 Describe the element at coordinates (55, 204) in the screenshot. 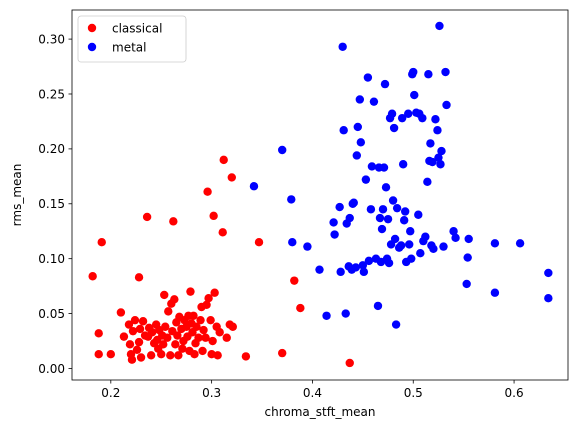

I see `y-axis-ticks: 0.00 0.05 0.10 0.15 0.20 0.25 0.30` at that location.